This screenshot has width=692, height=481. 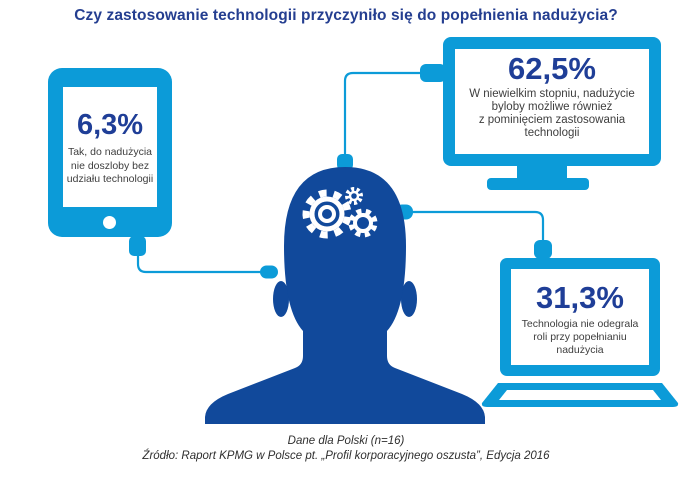 What do you see at coordinates (542, 173) in the screenshot?
I see `monitor-stand-neck` at bounding box center [542, 173].